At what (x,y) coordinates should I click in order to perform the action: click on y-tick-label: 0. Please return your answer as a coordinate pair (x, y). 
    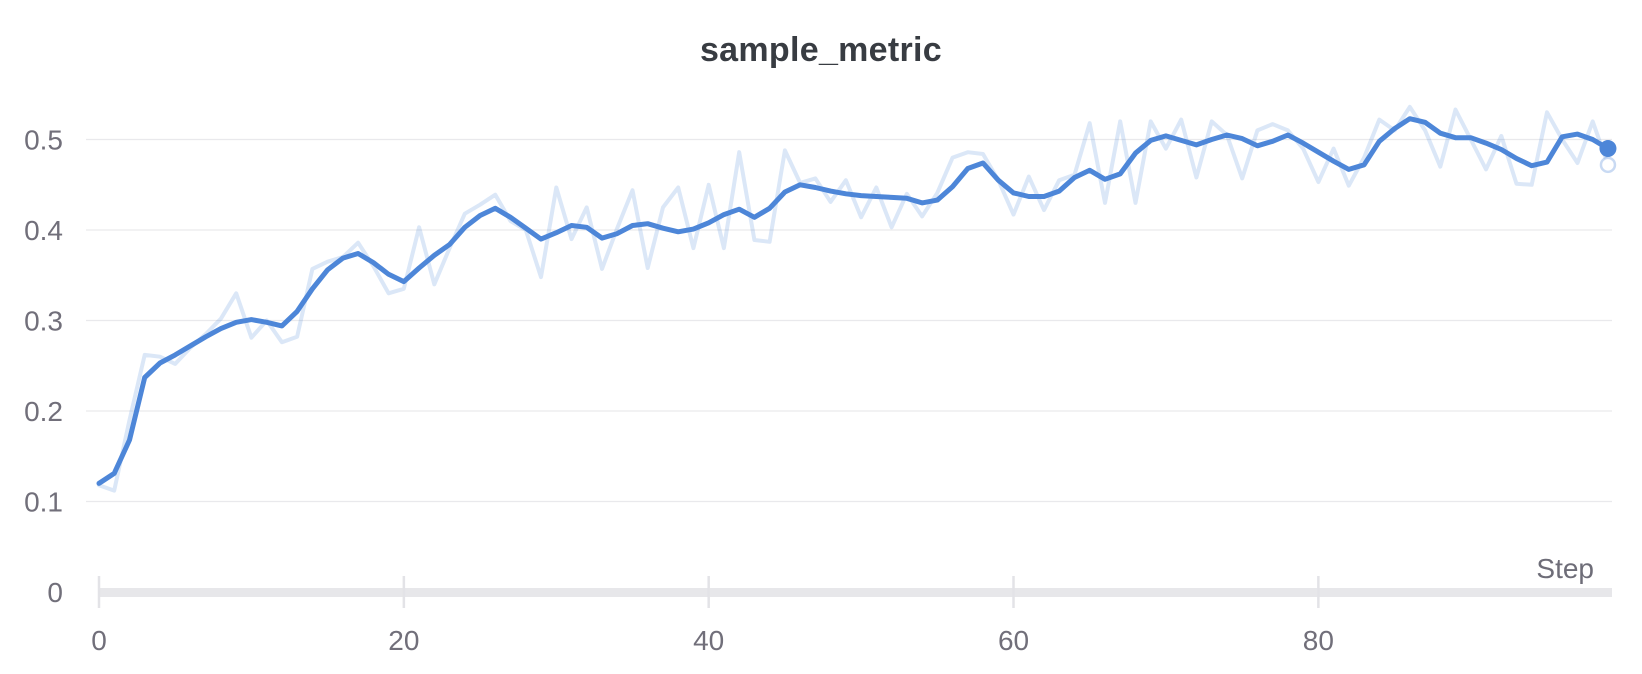
    Looking at the image, I should click on (55, 592).